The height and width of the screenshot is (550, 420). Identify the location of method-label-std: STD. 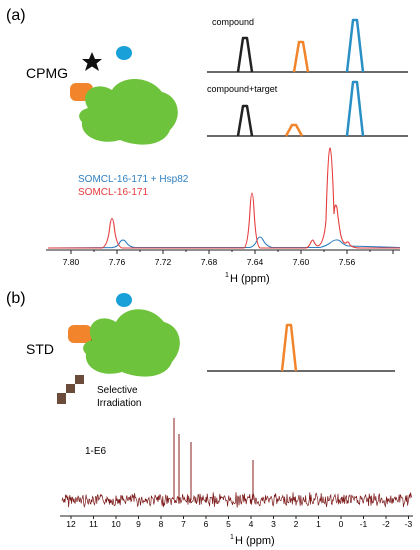
(40, 349).